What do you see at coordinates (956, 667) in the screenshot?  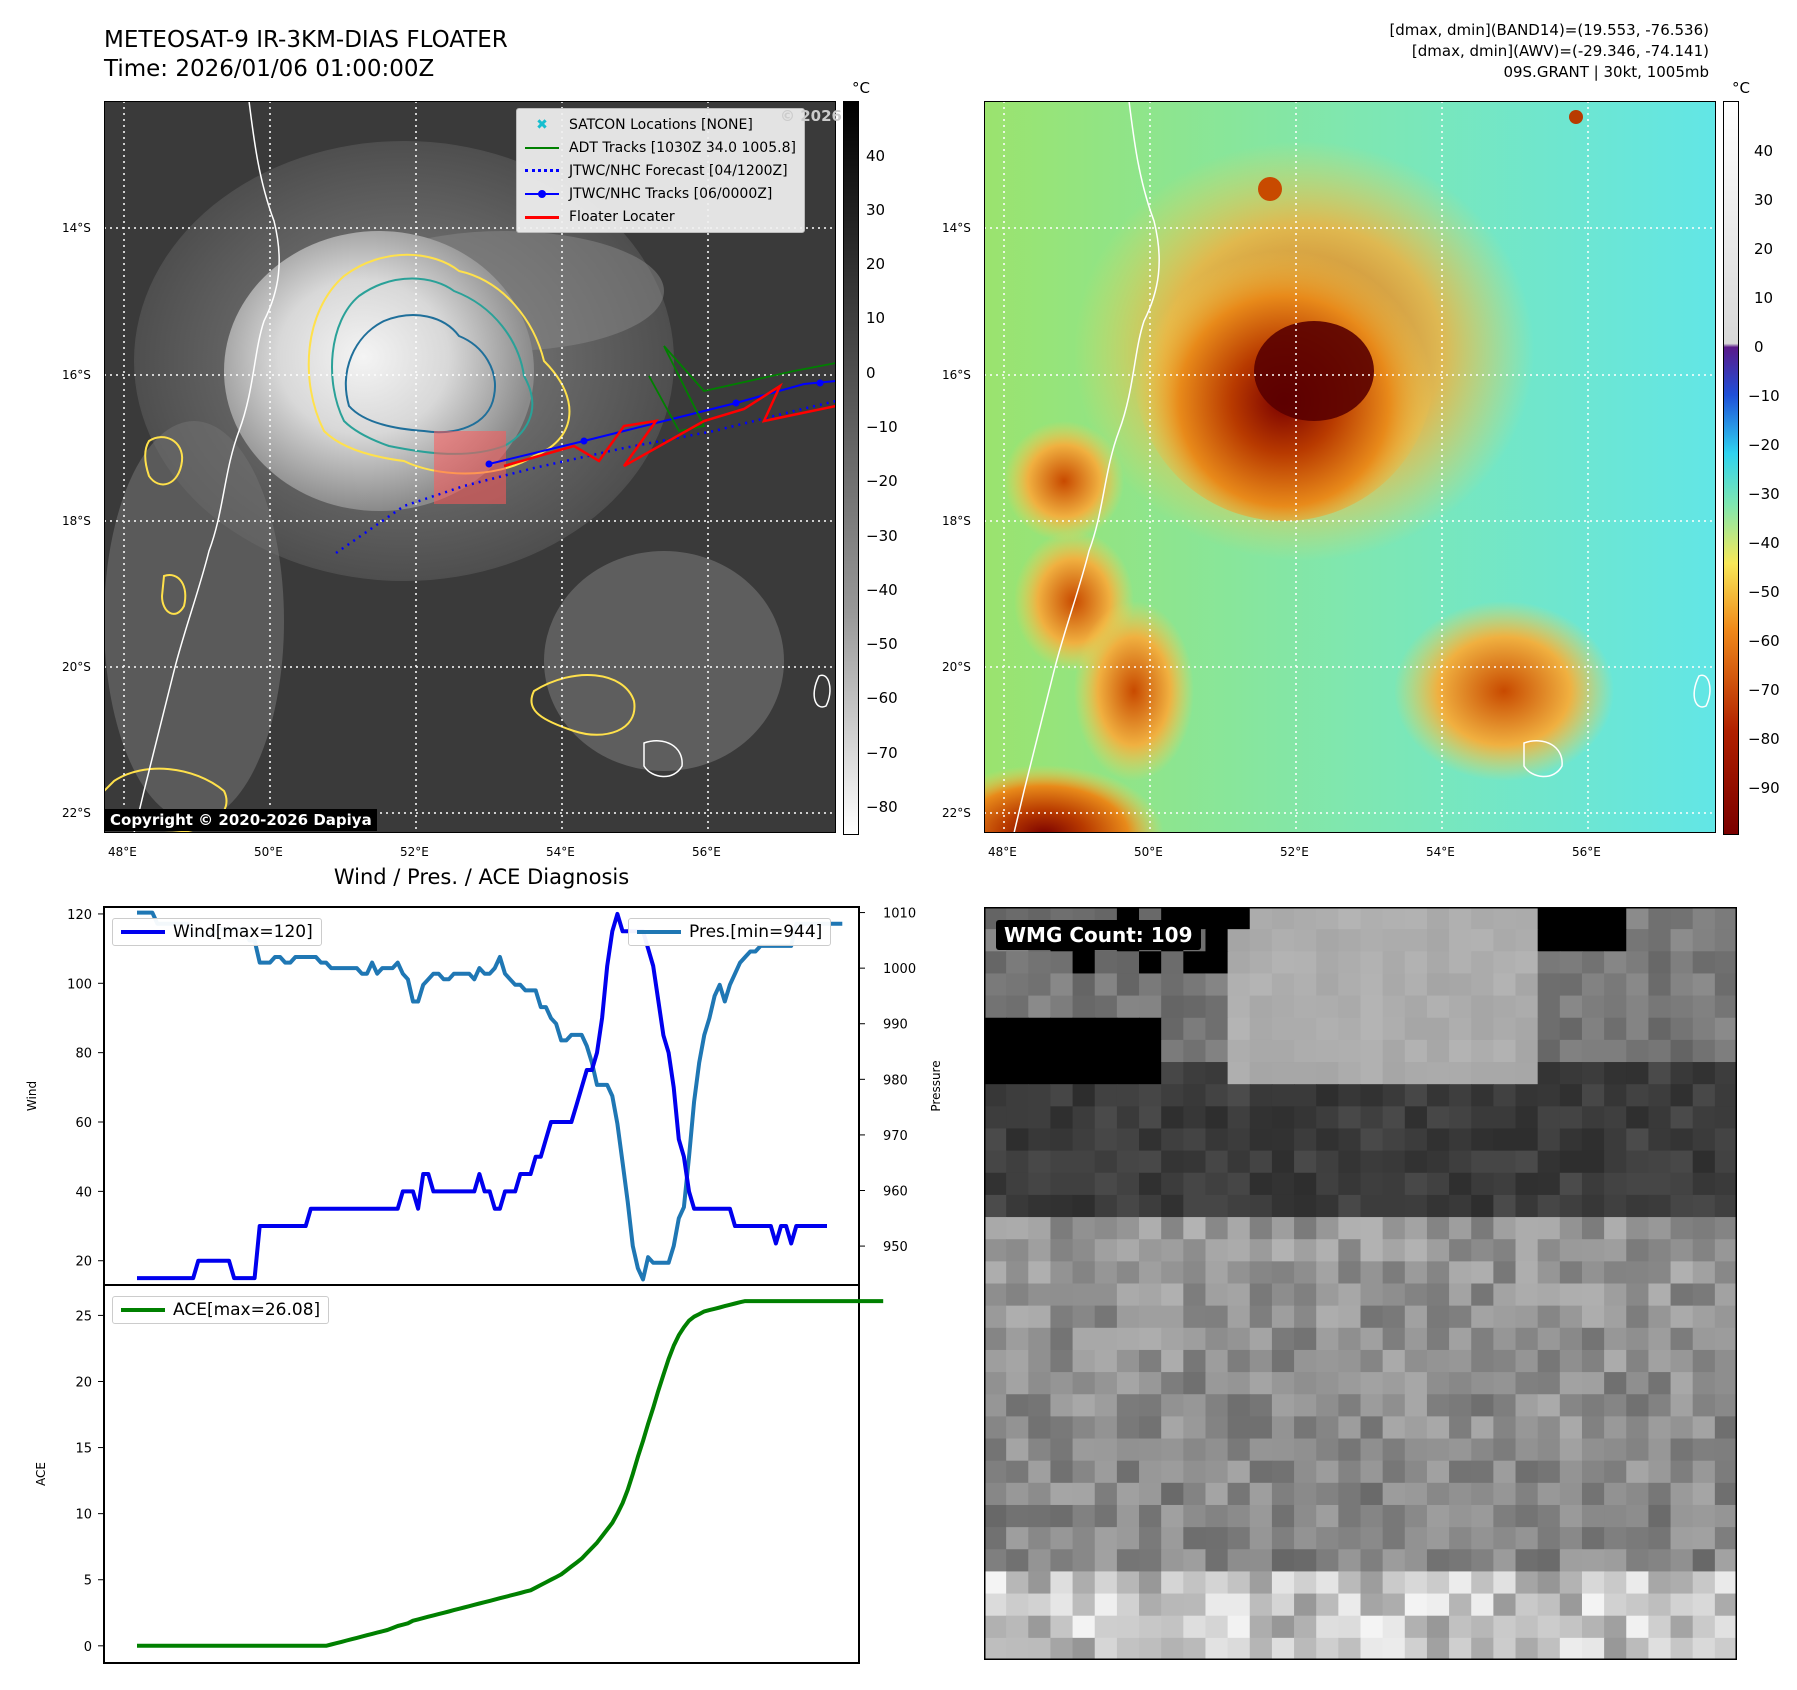 I see `awv-lat-label-20s: 20°S` at bounding box center [956, 667].